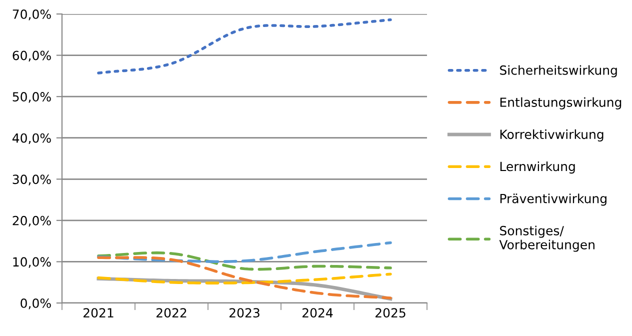  Describe the element at coordinates (546, 239) in the screenshot. I see `legend-label: Sonstiges/ Vorbereitungen` at that location.